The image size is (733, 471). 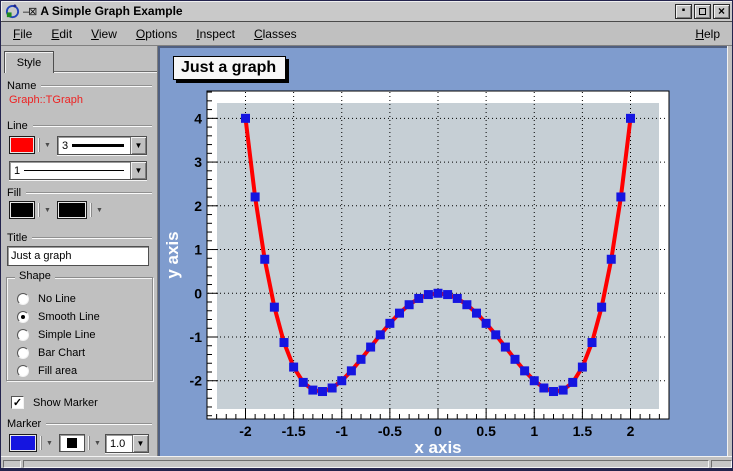 What do you see at coordinates (702, 11) in the screenshot?
I see `maximize-button` at bounding box center [702, 11].